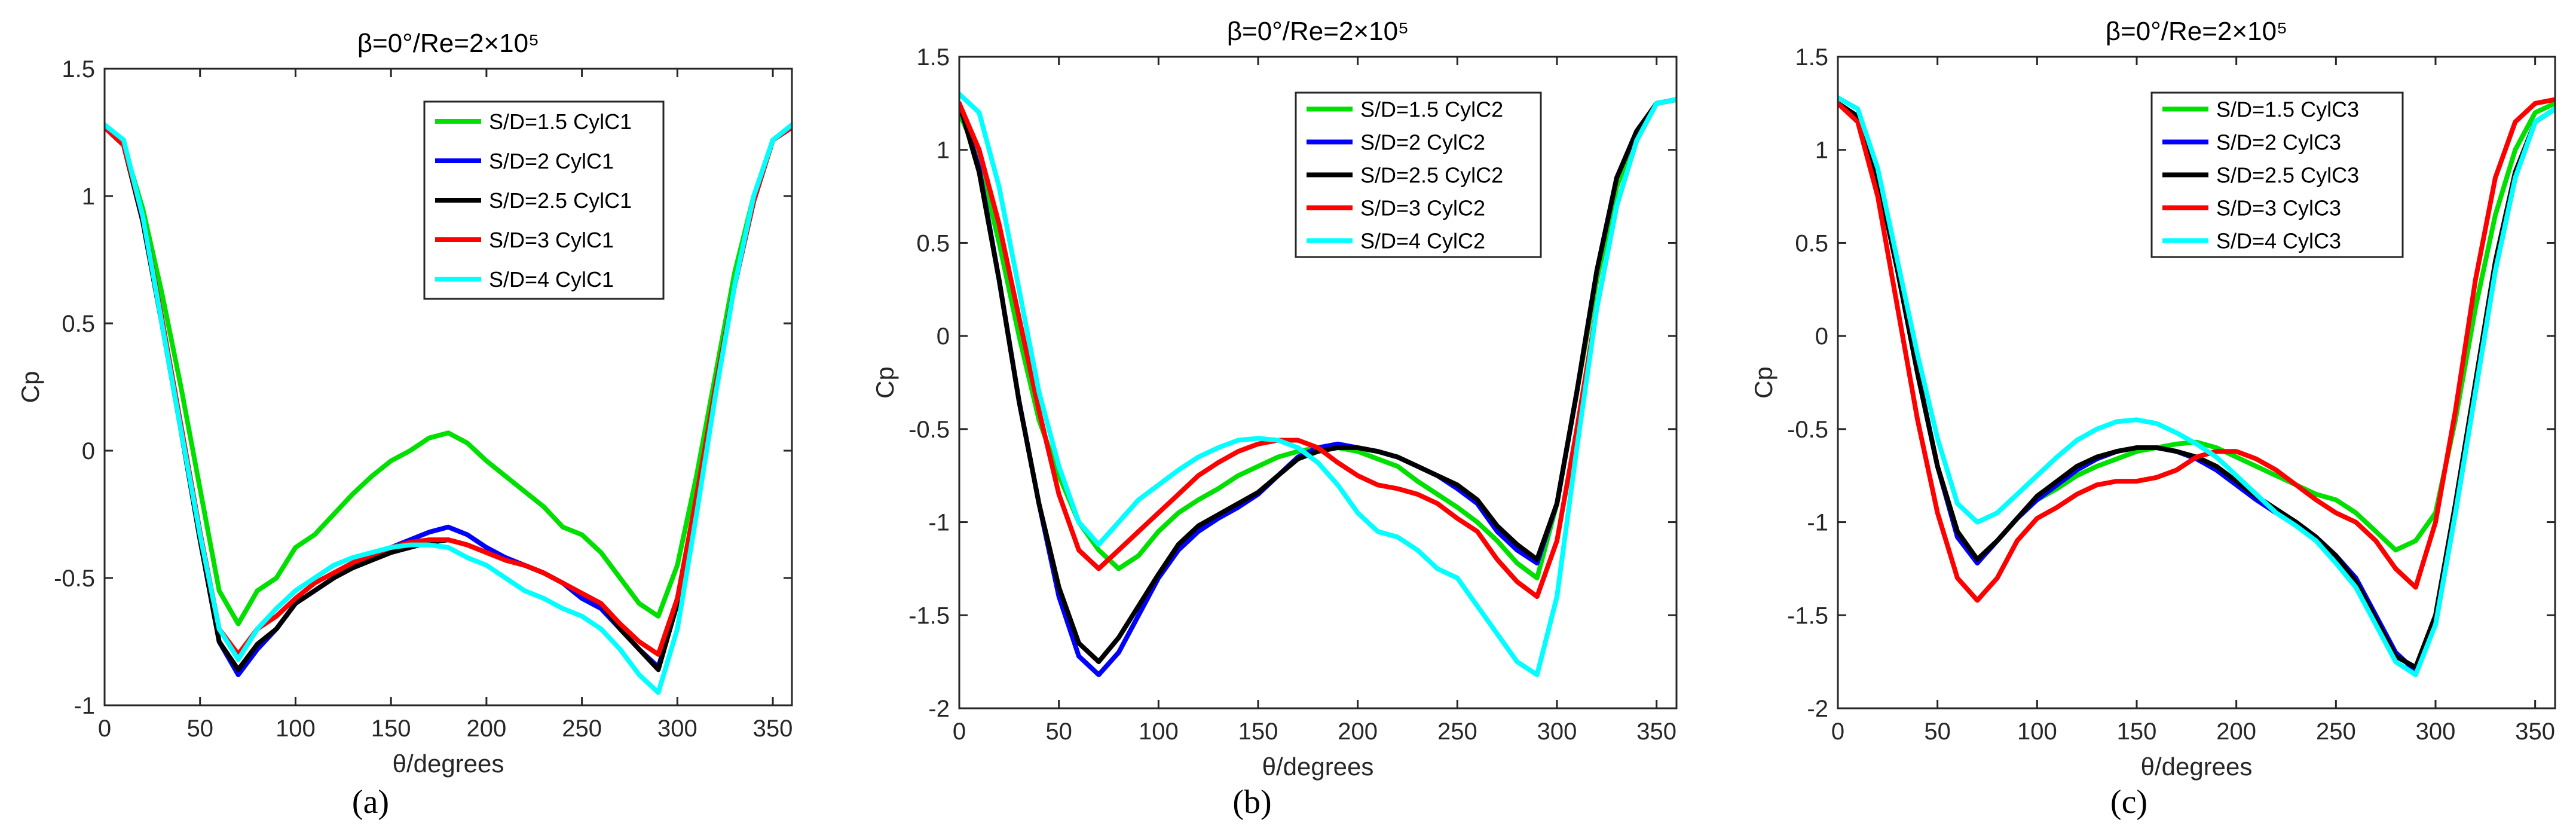 The image size is (2576, 838). I want to click on legend-entry-2: S/D=2 CylC3, so click(2278, 142).